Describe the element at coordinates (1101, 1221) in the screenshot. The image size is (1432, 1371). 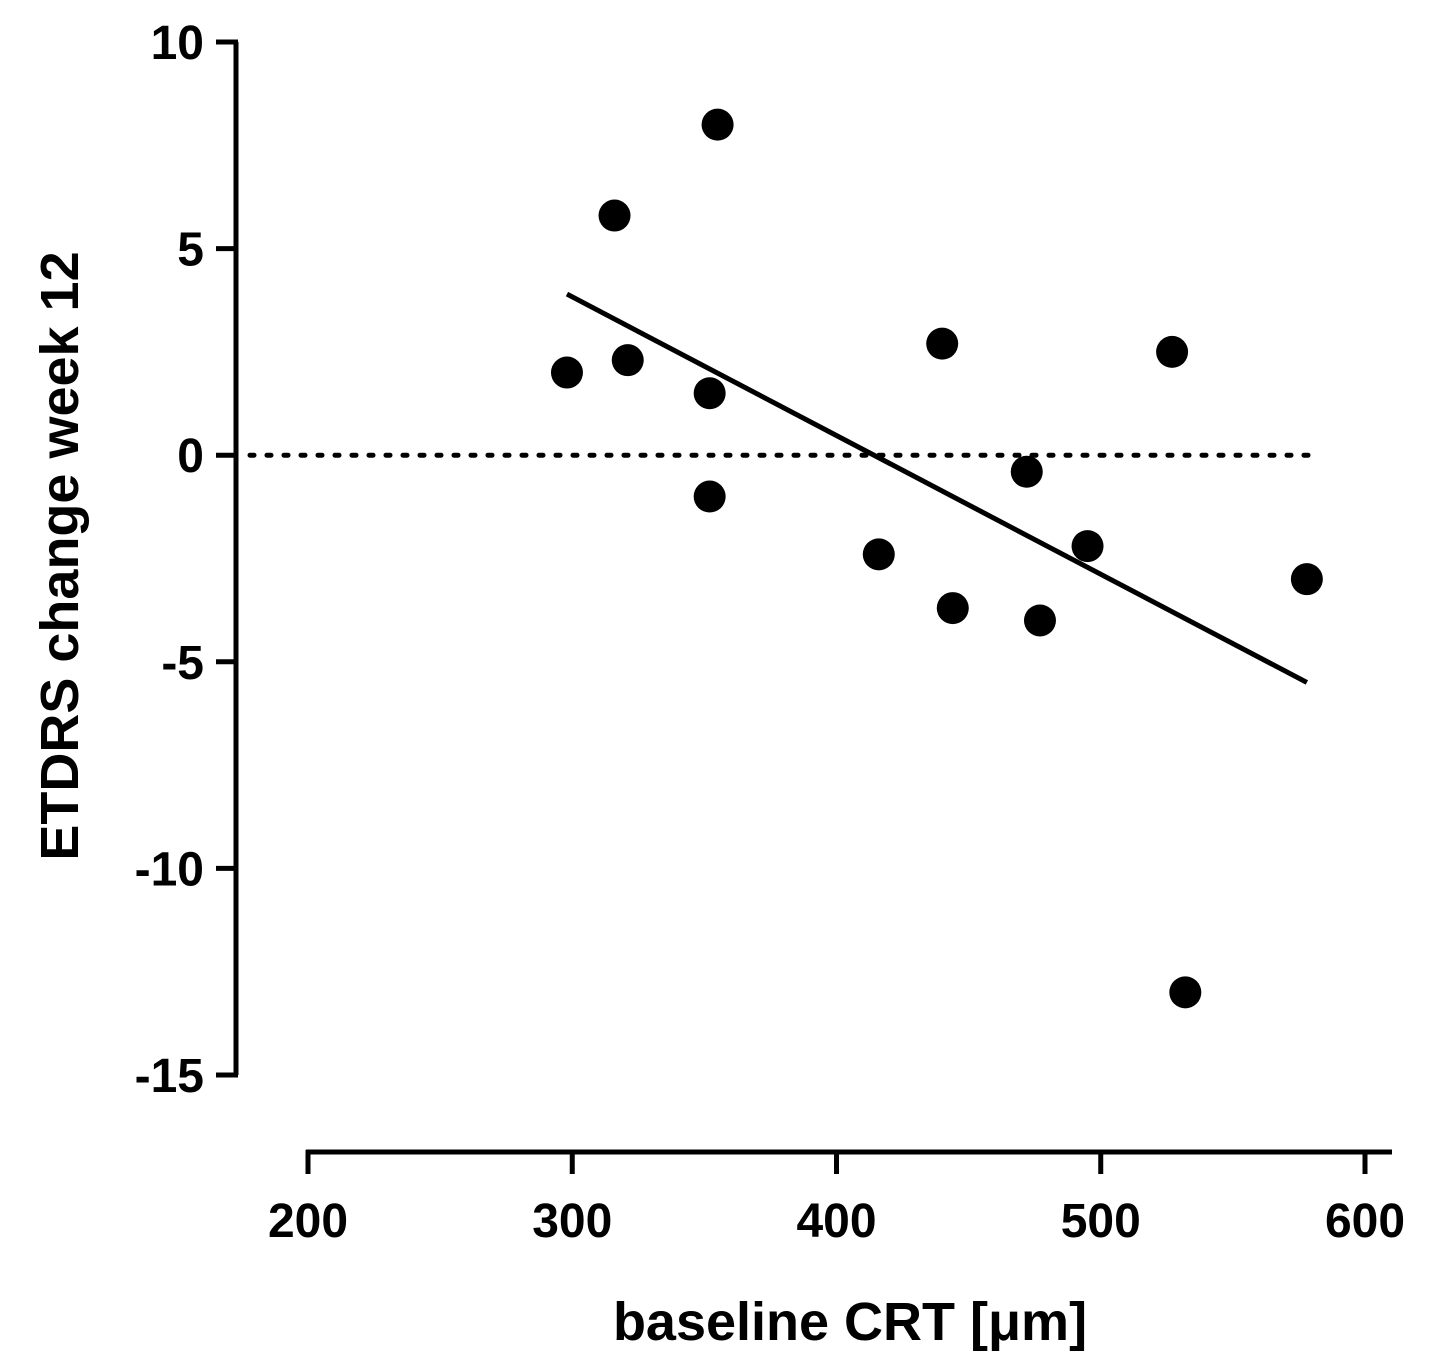
I see `x-tick-label: 500` at that location.